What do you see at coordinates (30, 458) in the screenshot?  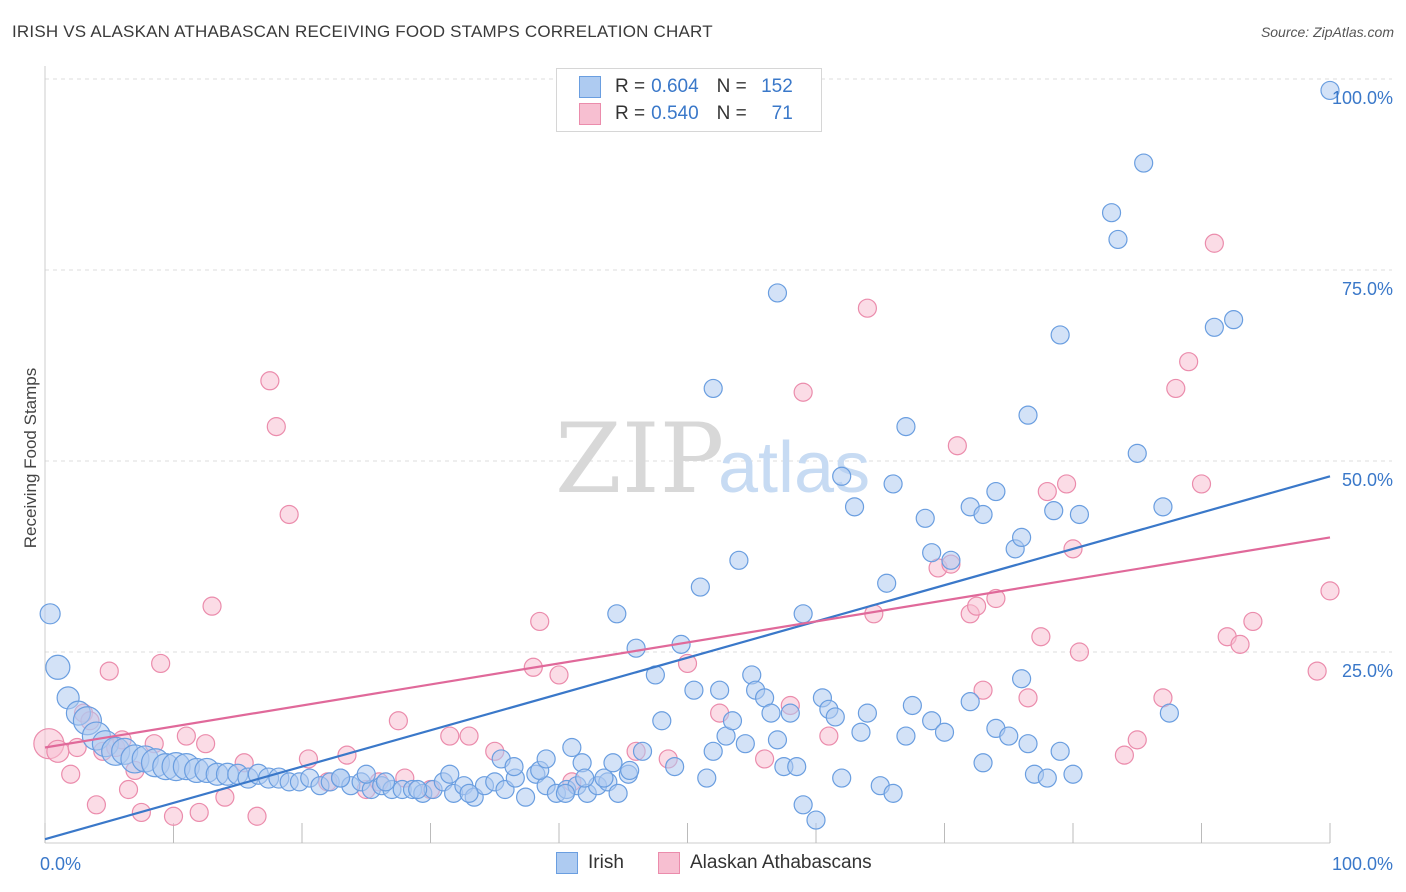 I see `y-axis-label: Receiving Food Stamps` at bounding box center [30, 458].